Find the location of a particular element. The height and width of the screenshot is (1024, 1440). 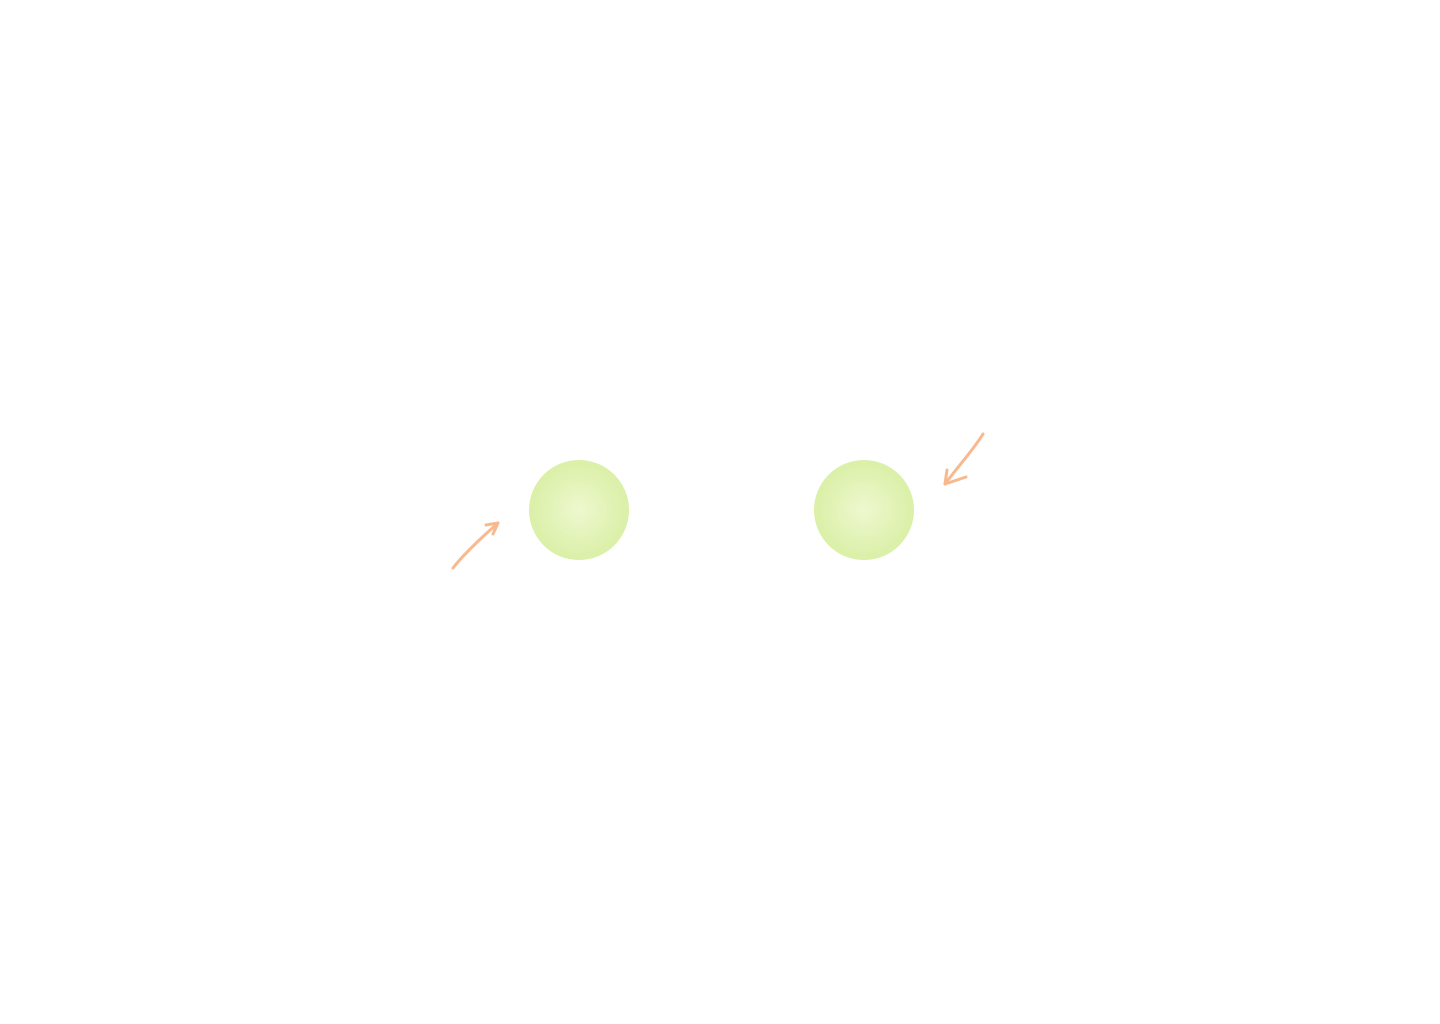

left-arrow-icon is located at coordinates (475, 545).